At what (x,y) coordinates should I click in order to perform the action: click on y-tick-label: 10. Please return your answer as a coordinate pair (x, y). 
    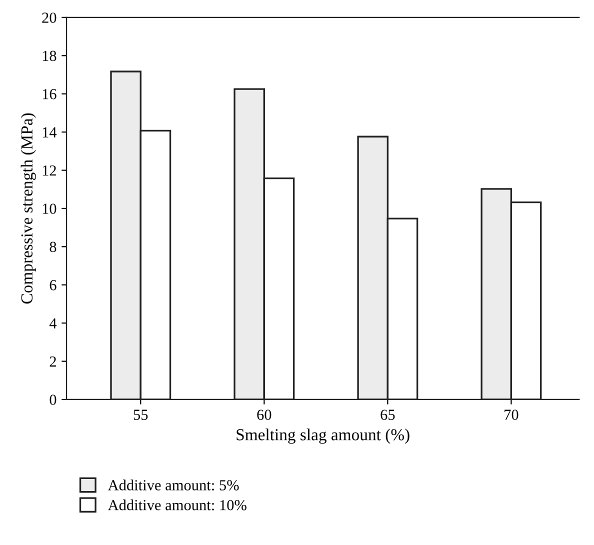
    Looking at the image, I should click on (49, 209).